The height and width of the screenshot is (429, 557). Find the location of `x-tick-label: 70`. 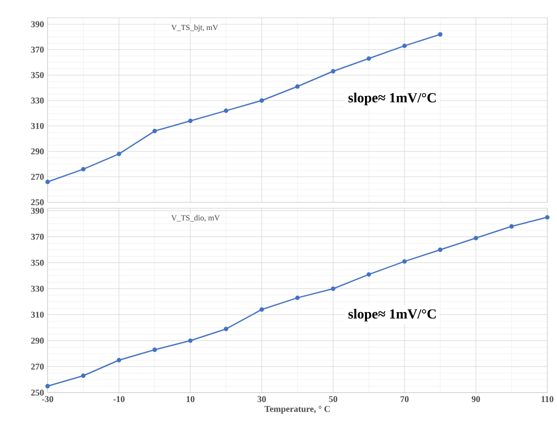

x-tick-label: 70 is located at coordinates (404, 399).